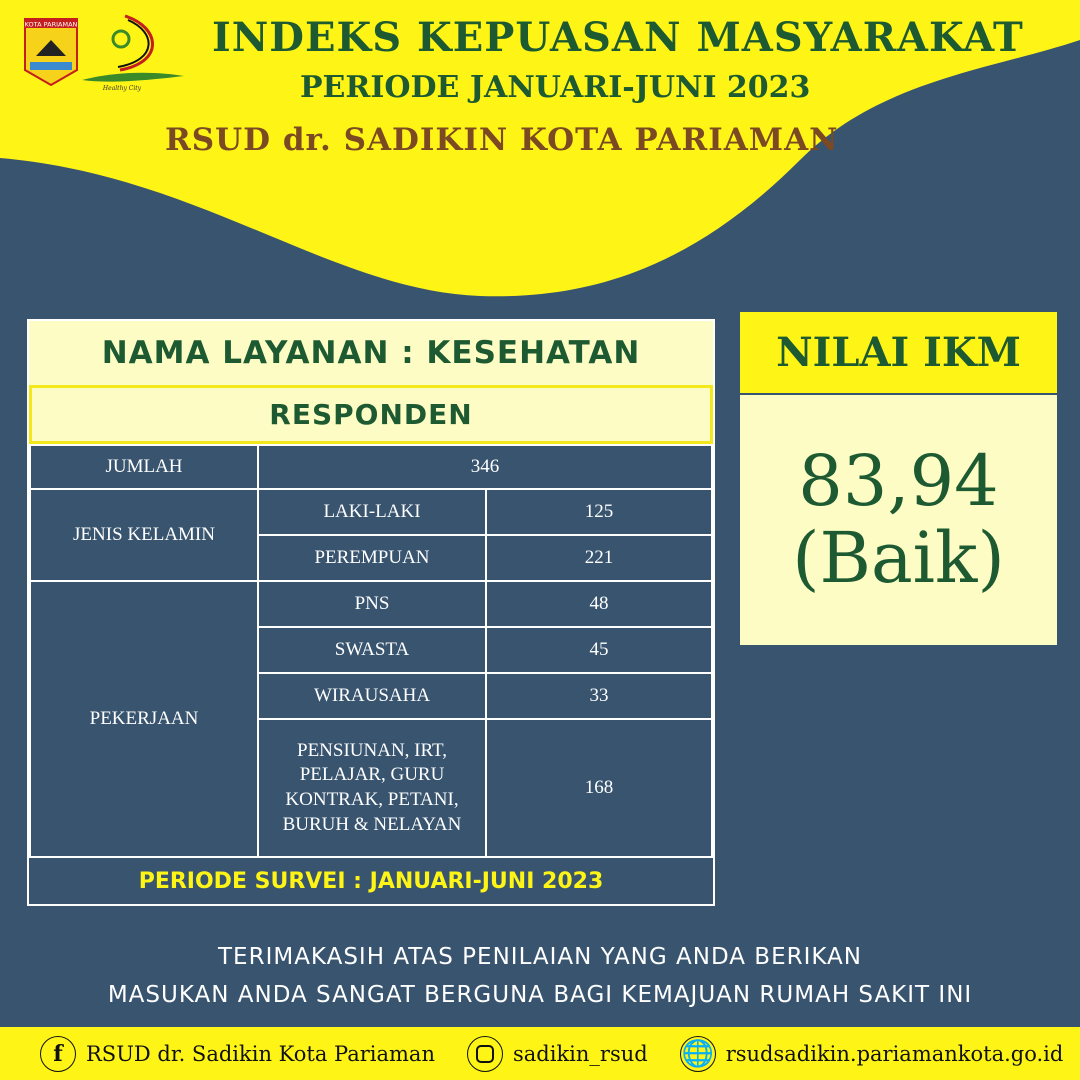  Describe the element at coordinates (484, 1053) in the screenshot. I see `instagram-icon` at that location.